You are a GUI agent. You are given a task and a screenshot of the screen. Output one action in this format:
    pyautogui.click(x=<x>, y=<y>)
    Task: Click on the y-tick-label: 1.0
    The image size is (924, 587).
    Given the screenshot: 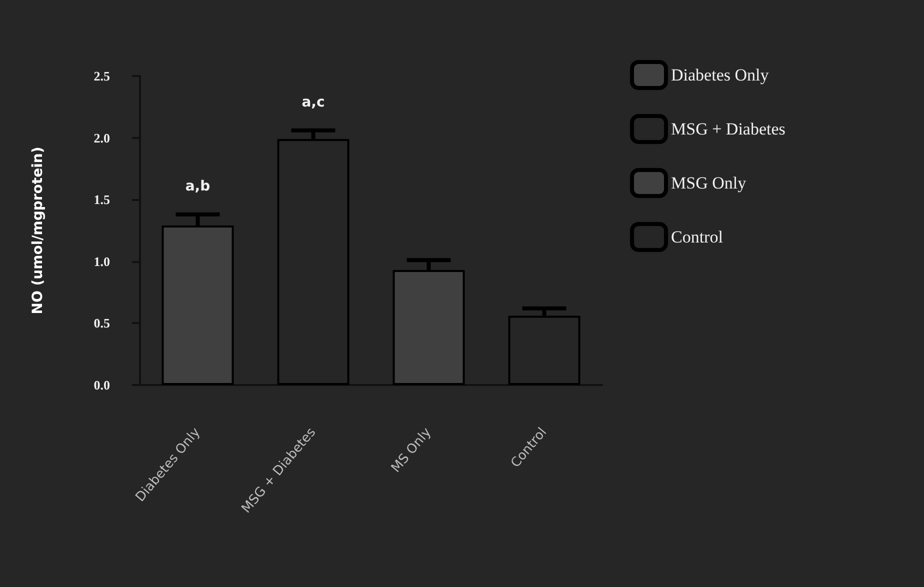 What is the action you would take?
    pyautogui.click(x=102, y=261)
    